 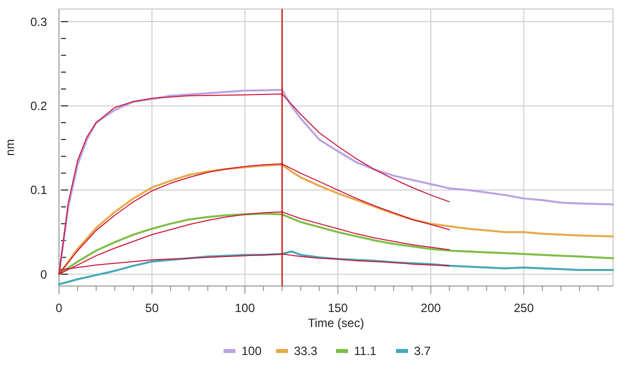 I want to click on x-tick-label: 0, so click(x=59, y=308).